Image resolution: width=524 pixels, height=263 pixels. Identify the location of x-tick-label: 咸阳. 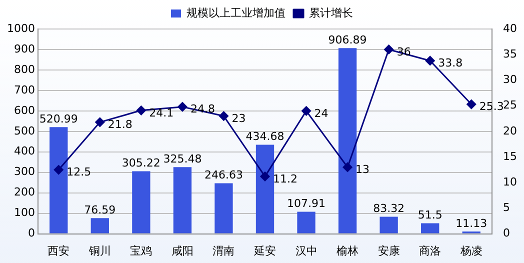
(182, 251).